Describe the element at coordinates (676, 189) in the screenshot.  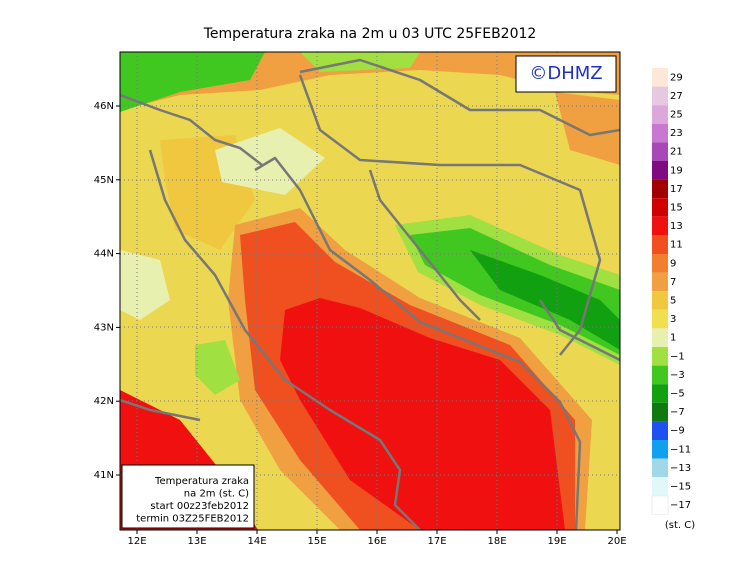
I see `legend-label: 17` at that location.